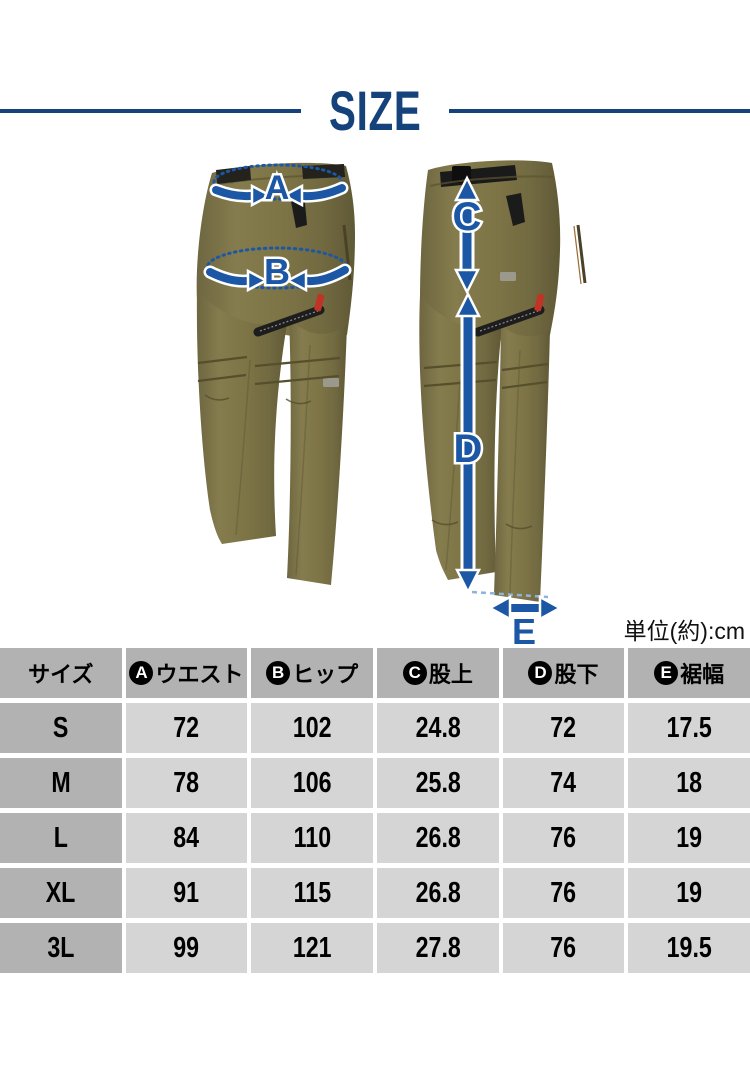  I want to click on table-cell: 25.8, so click(437, 783).